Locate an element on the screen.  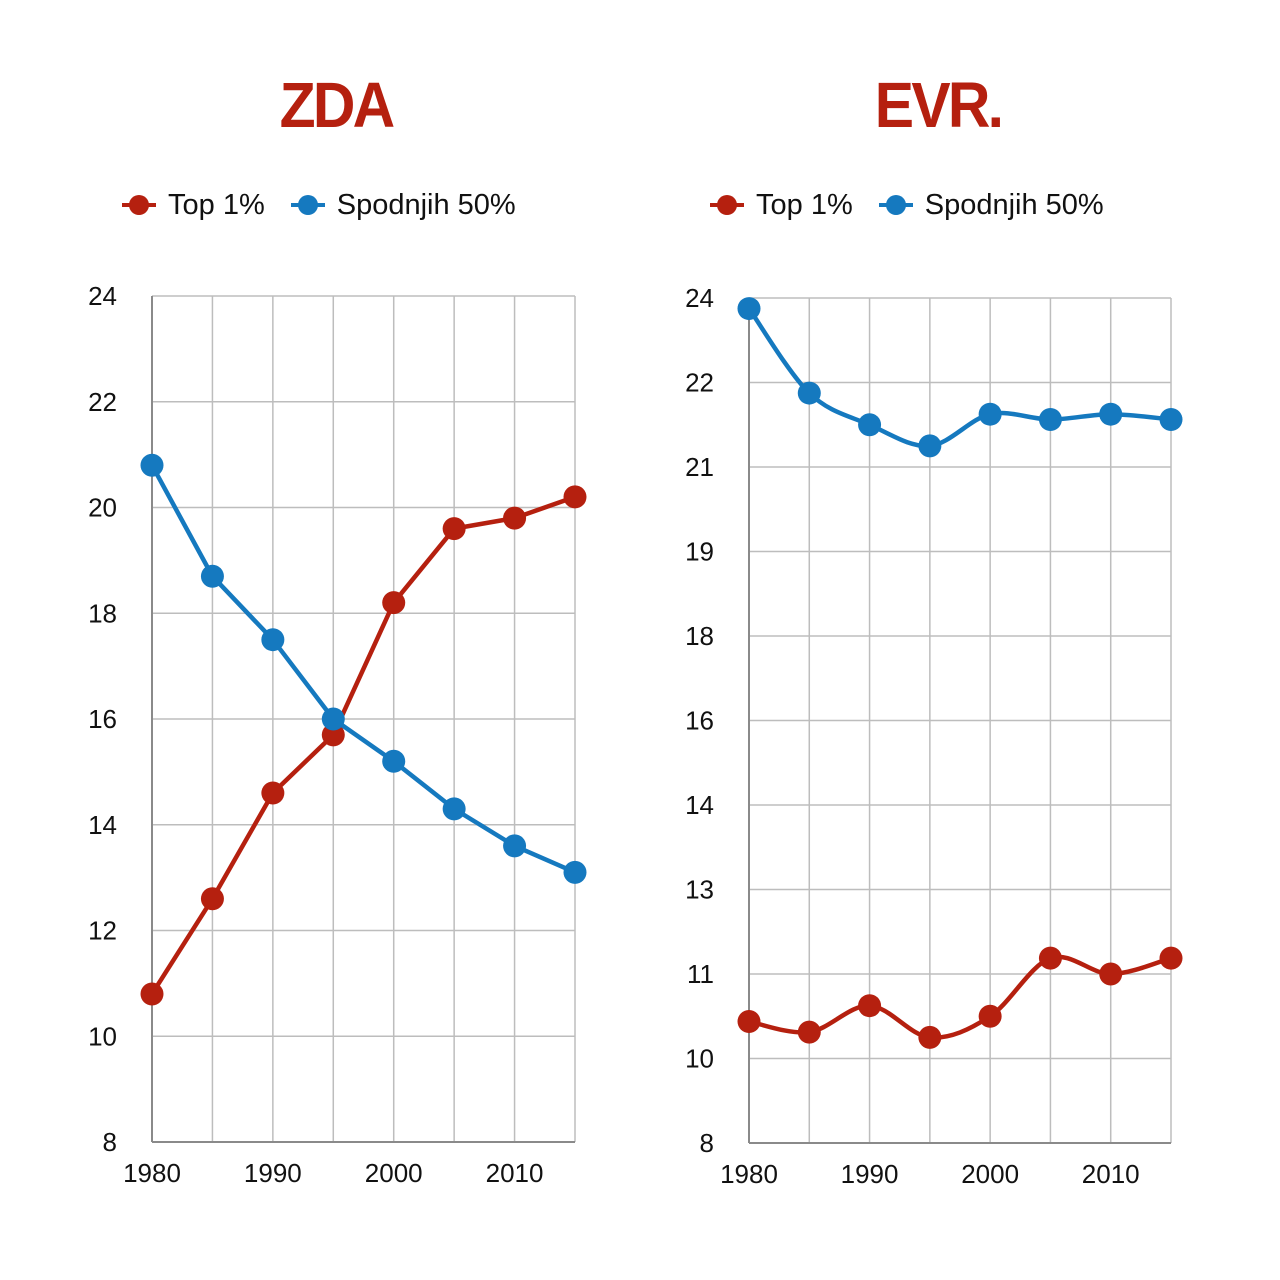
y-tick-label: 12 is located at coordinates (102, 931).